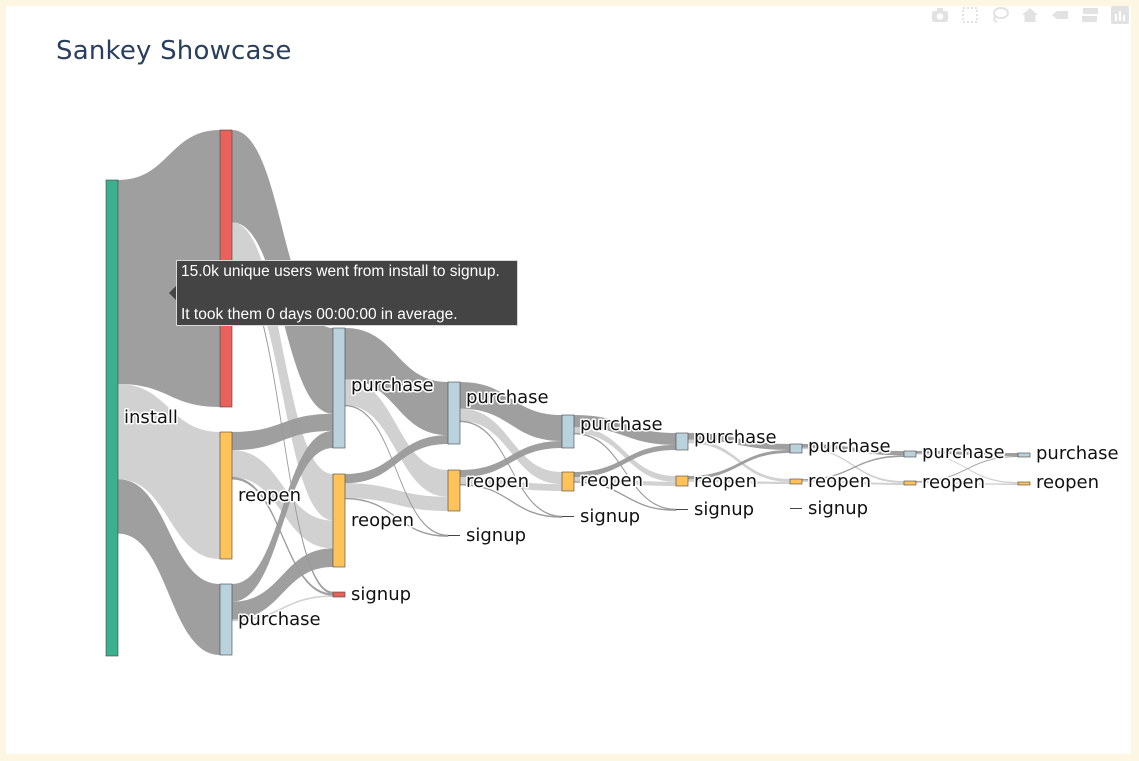  What do you see at coordinates (339, 594) in the screenshot?
I see `sankey-node-signup-n6` at bounding box center [339, 594].